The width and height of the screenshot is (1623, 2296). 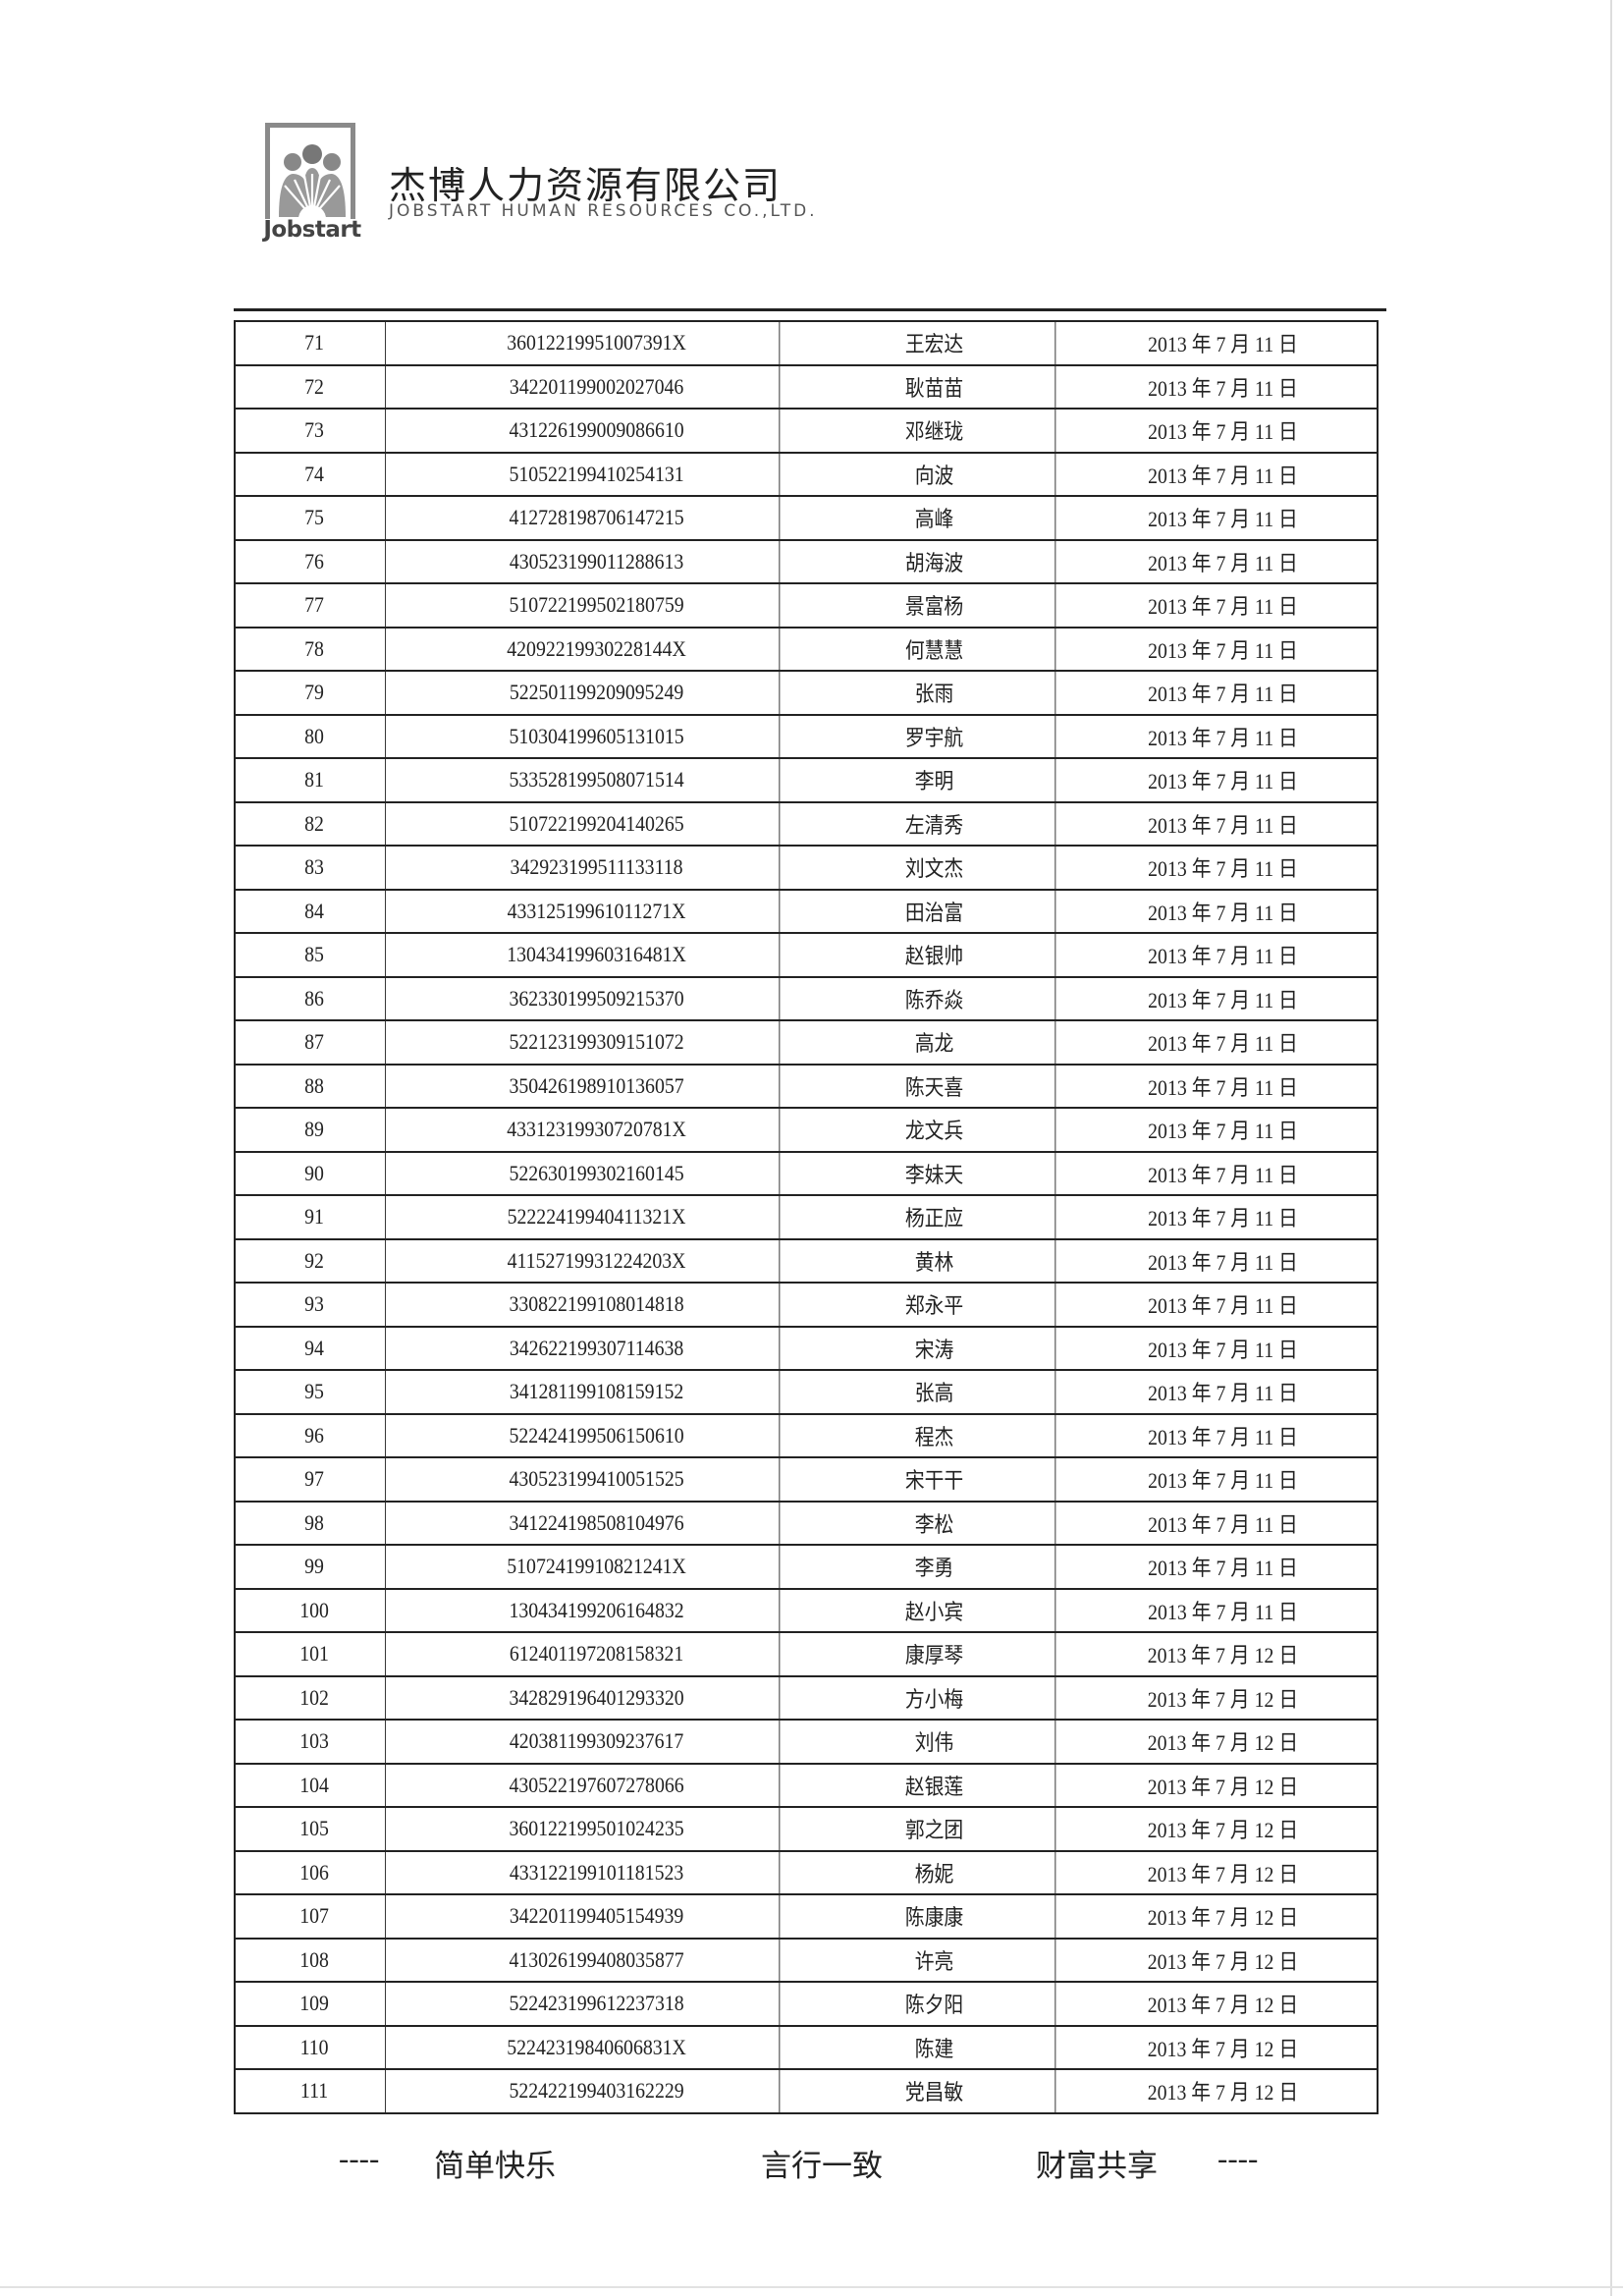 I want to click on table-row: 87 522123199309151072 高龙 2013 年 7 月 11 日, so click(x=806, y=1041).